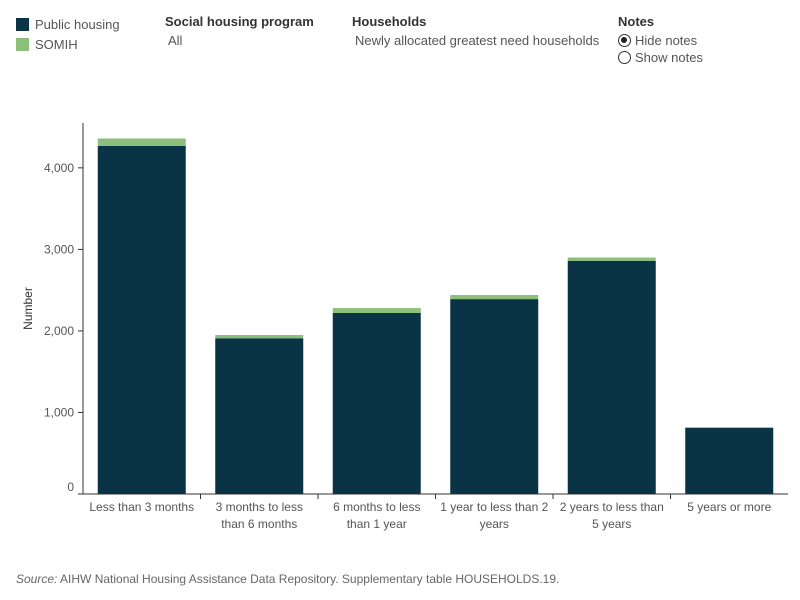 The width and height of the screenshot is (800, 600). What do you see at coordinates (59, 249) in the screenshot?
I see `y-tick-label: 3,000` at bounding box center [59, 249].